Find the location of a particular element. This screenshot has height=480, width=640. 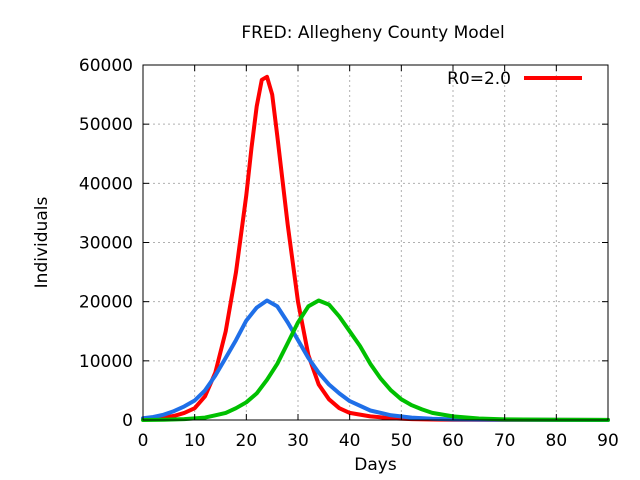

y-tick-label: 10000 is located at coordinates (106, 362).